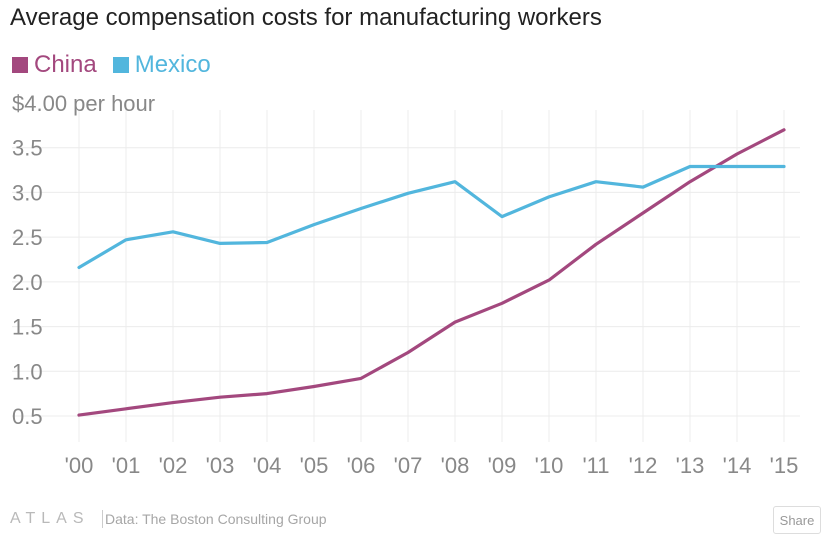 The width and height of the screenshot is (831, 538). What do you see at coordinates (173, 465) in the screenshot?
I see `x-tick-label: '02` at bounding box center [173, 465].